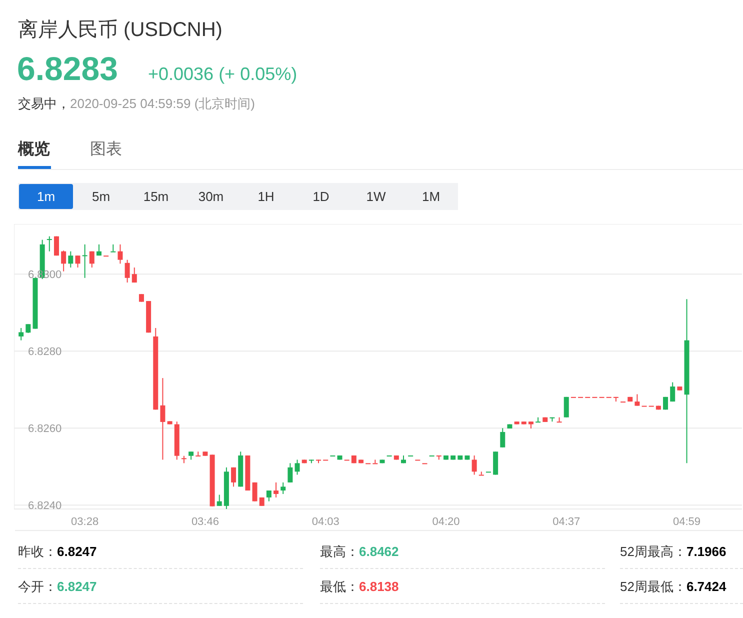 The width and height of the screenshot is (743, 618). What do you see at coordinates (106, 150) in the screenshot?
I see `text: 图表` at bounding box center [106, 150].